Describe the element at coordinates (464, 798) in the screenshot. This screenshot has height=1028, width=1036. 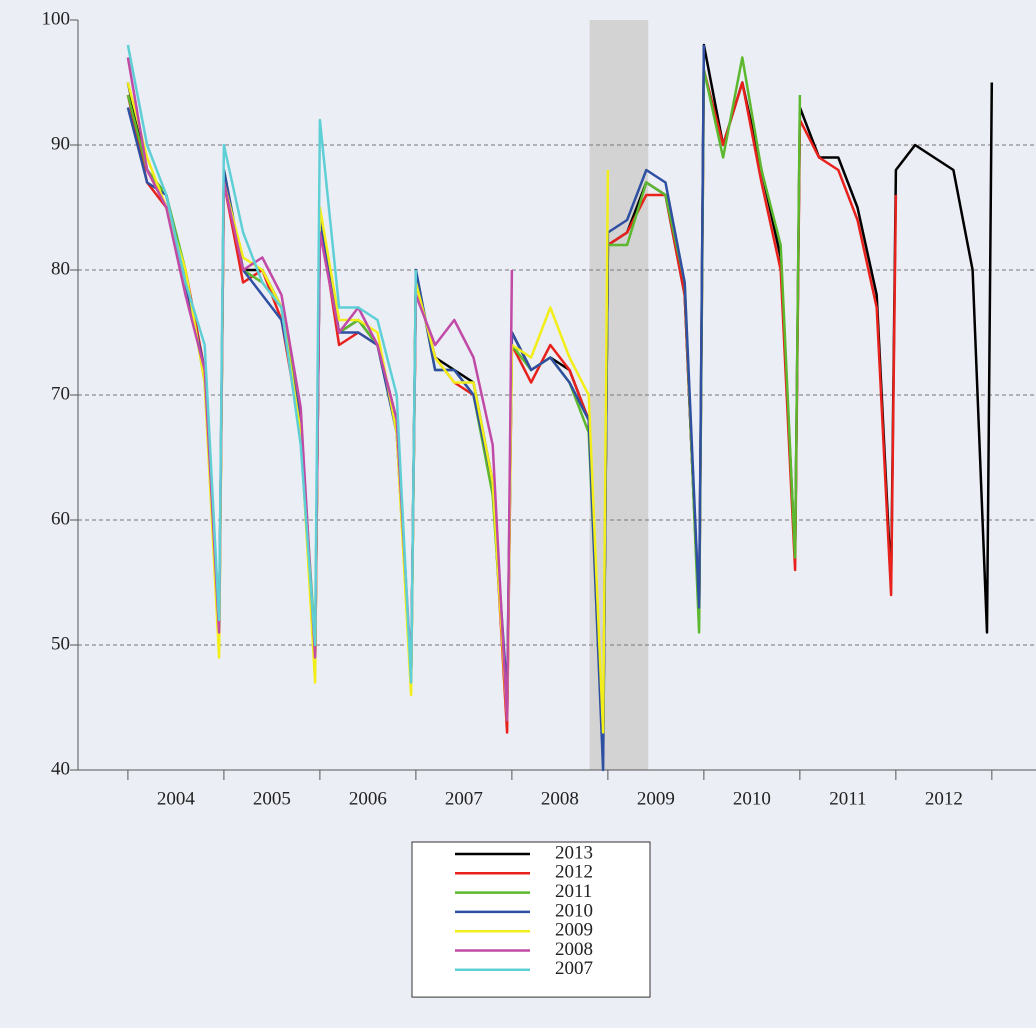
I see `x-tick-label: 2007` at that location.